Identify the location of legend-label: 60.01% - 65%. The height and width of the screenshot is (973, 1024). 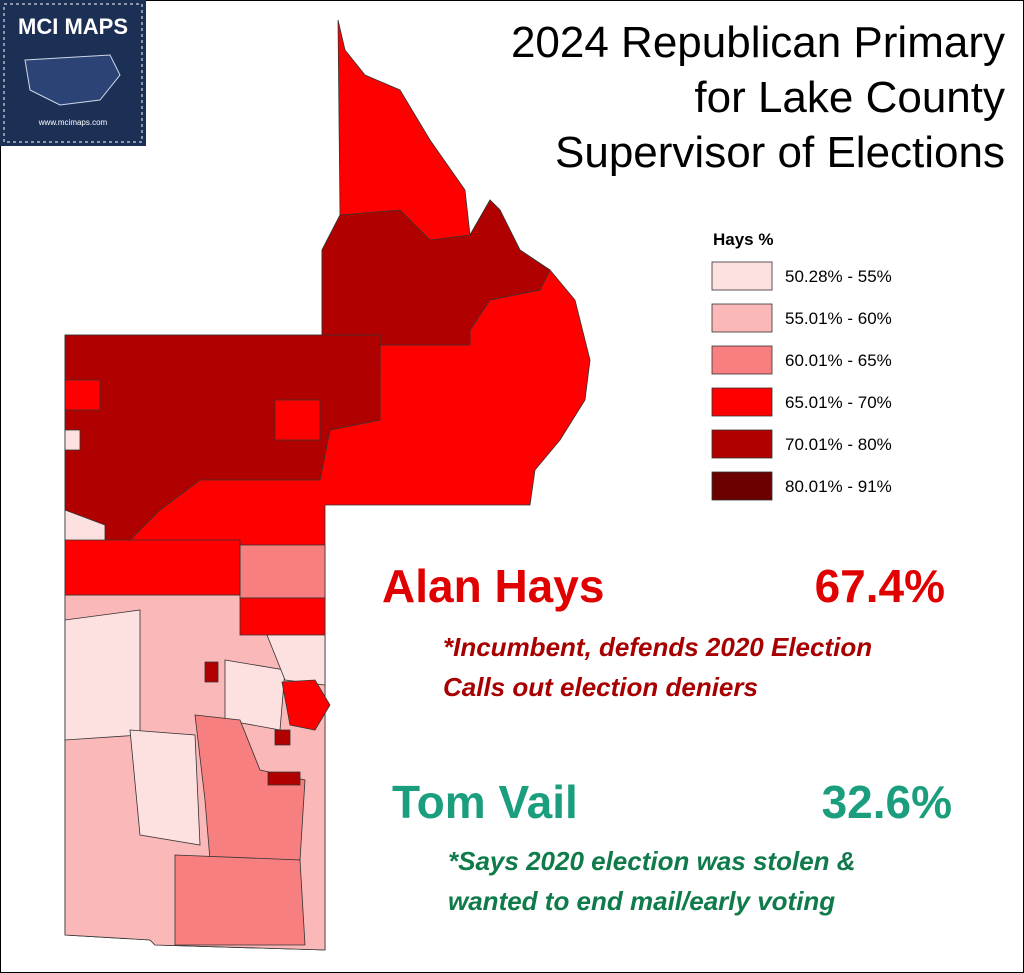
(838, 360).